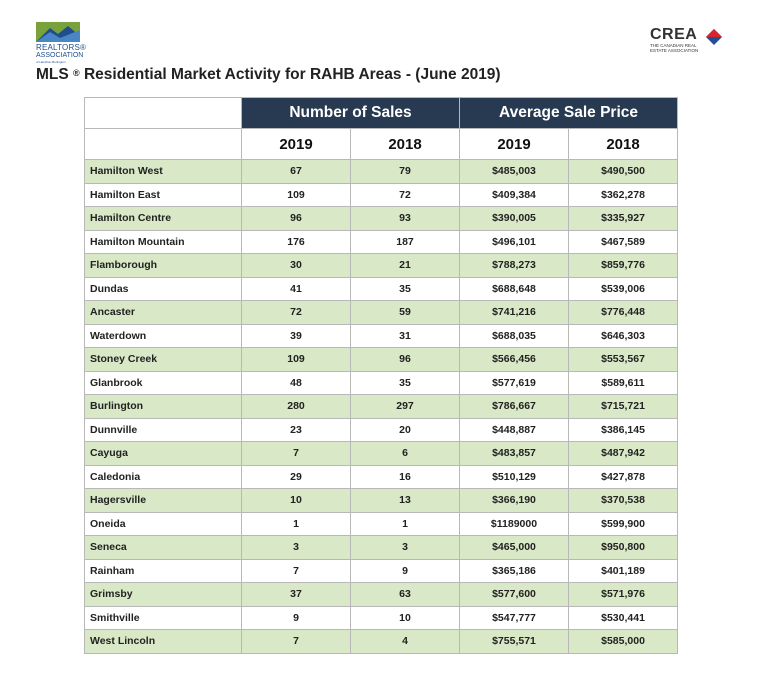  Describe the element at coordinates (296, 335) in the screenshot. I see `sales-2019-cell: 39` at that location.